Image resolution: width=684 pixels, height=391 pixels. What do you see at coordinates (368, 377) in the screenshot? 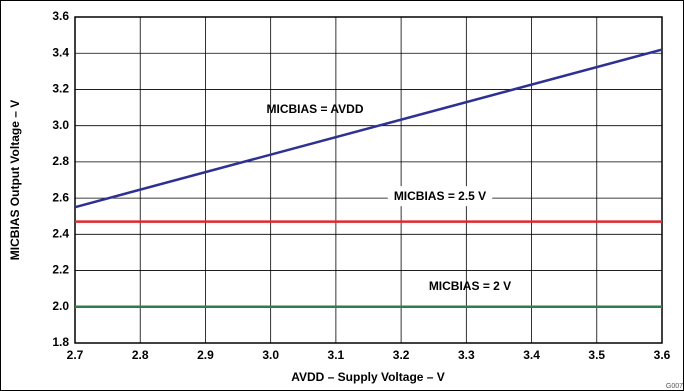
I see `x-axis-title: AVDD – Supply Voltage – V` at bounding box center [368, 377].